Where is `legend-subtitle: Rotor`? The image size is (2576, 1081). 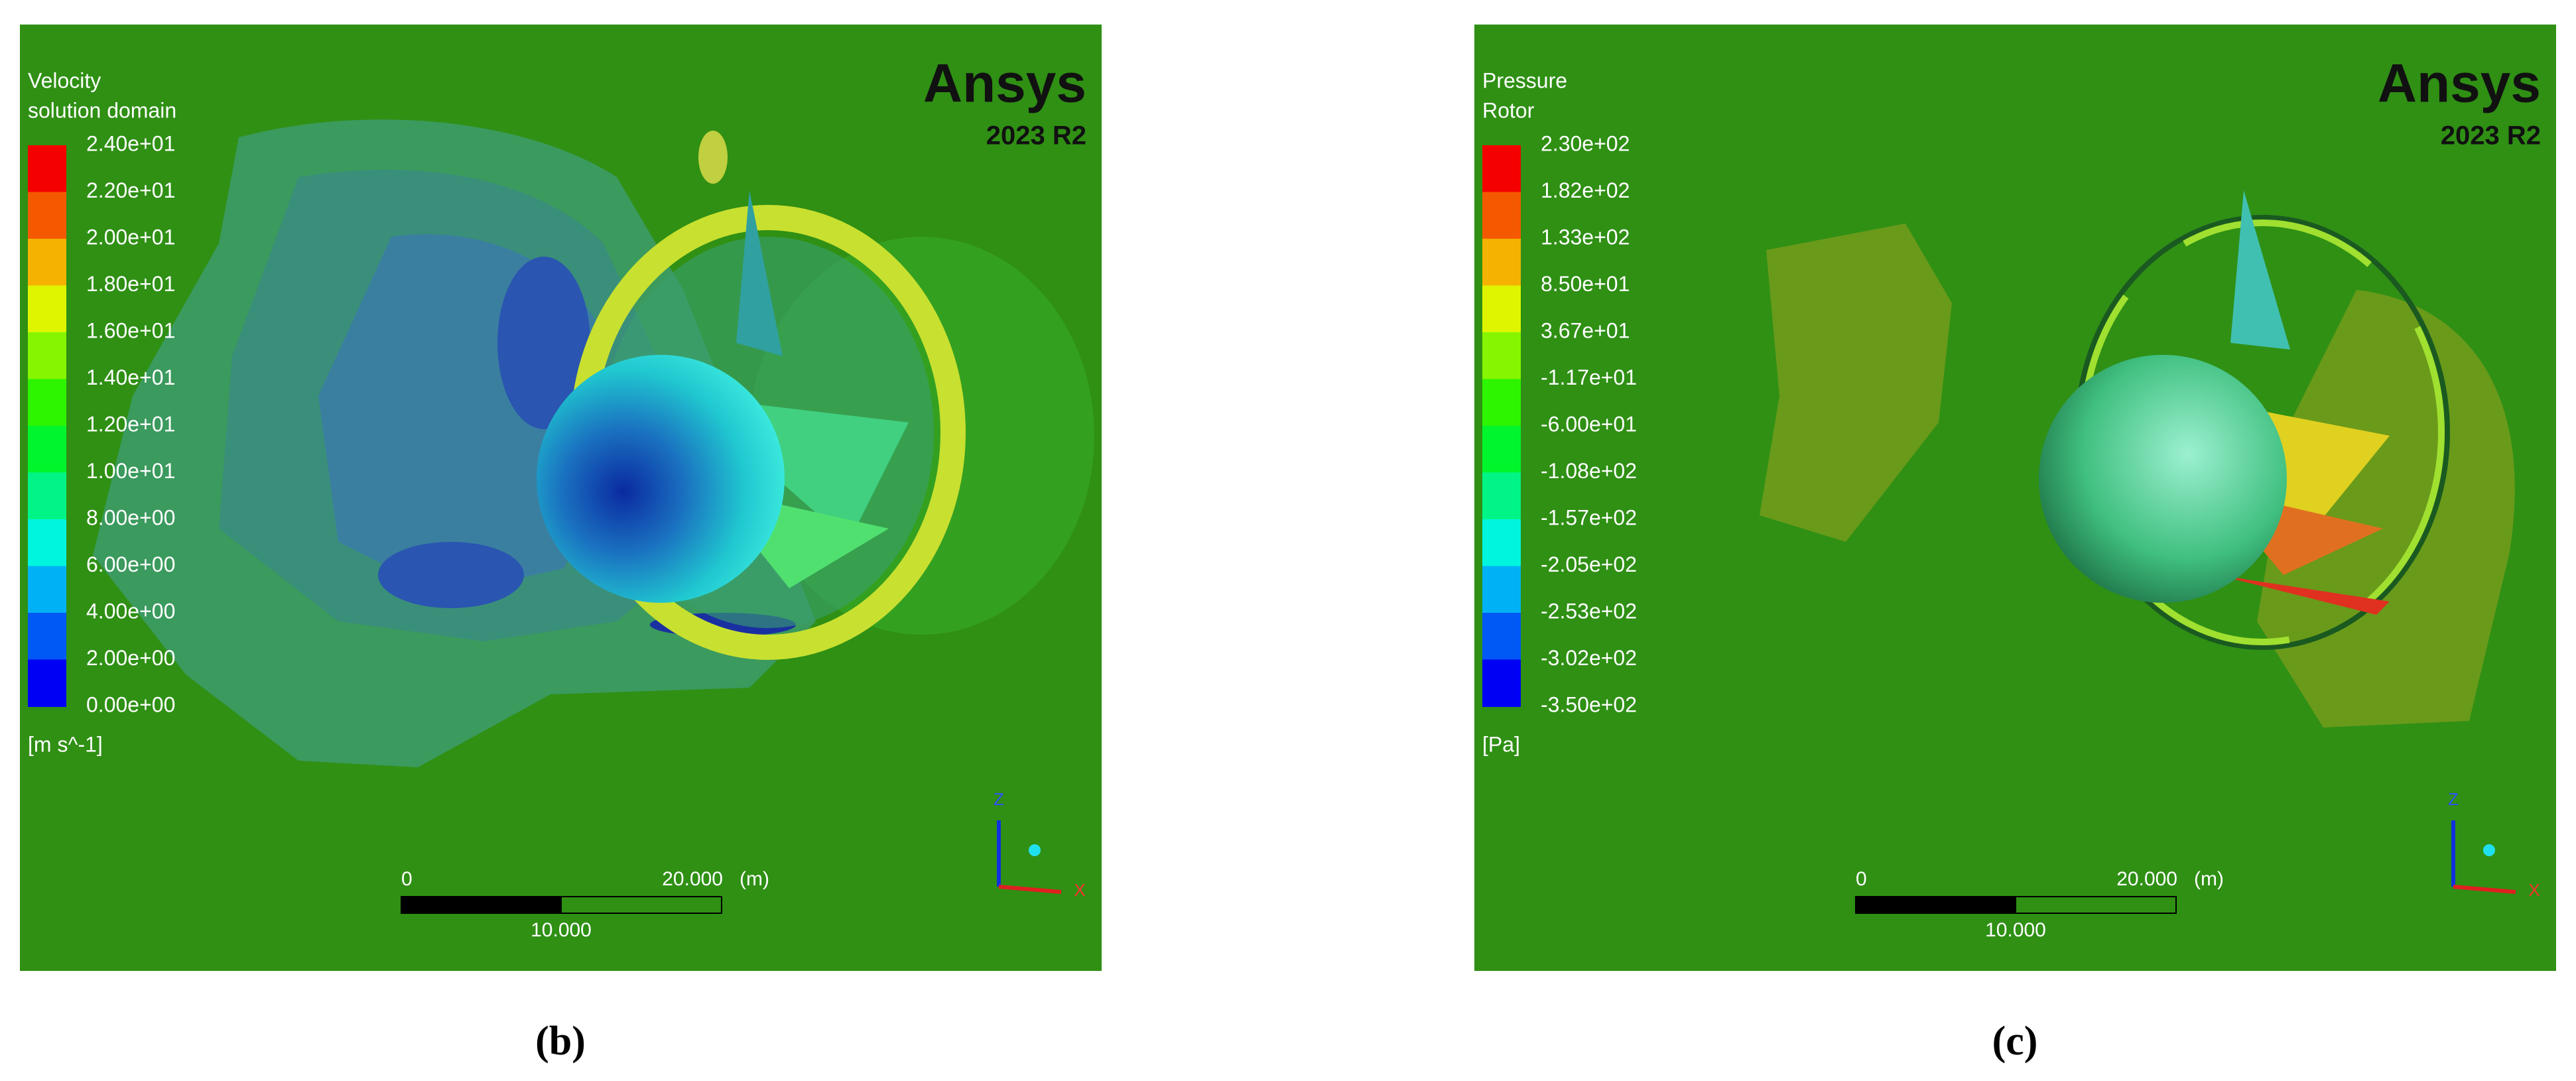
legend-subtitle: Rotor is located at coordinates (1509, 110).